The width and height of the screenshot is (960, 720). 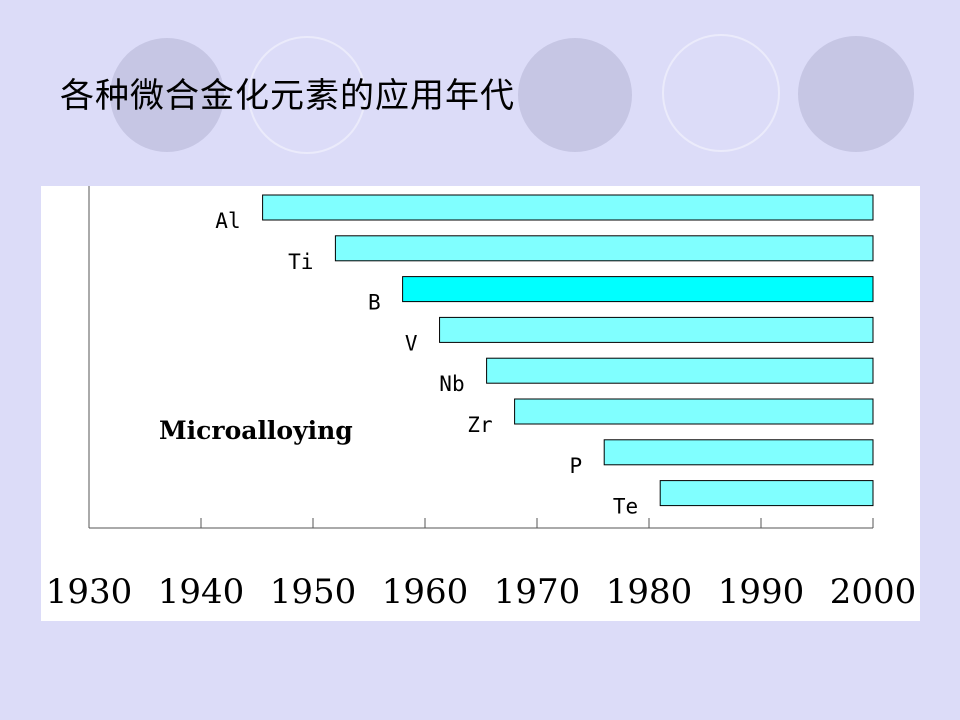 What do you see at coordinates (374, 303) in the screenshot?
I see `bar-label-b: B` at bounding box center [374, 303].